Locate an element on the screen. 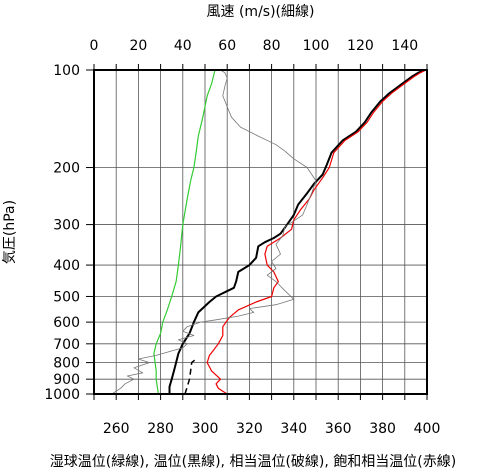  y-axis-tick-label: 800 is located at coordinates (66, 364).